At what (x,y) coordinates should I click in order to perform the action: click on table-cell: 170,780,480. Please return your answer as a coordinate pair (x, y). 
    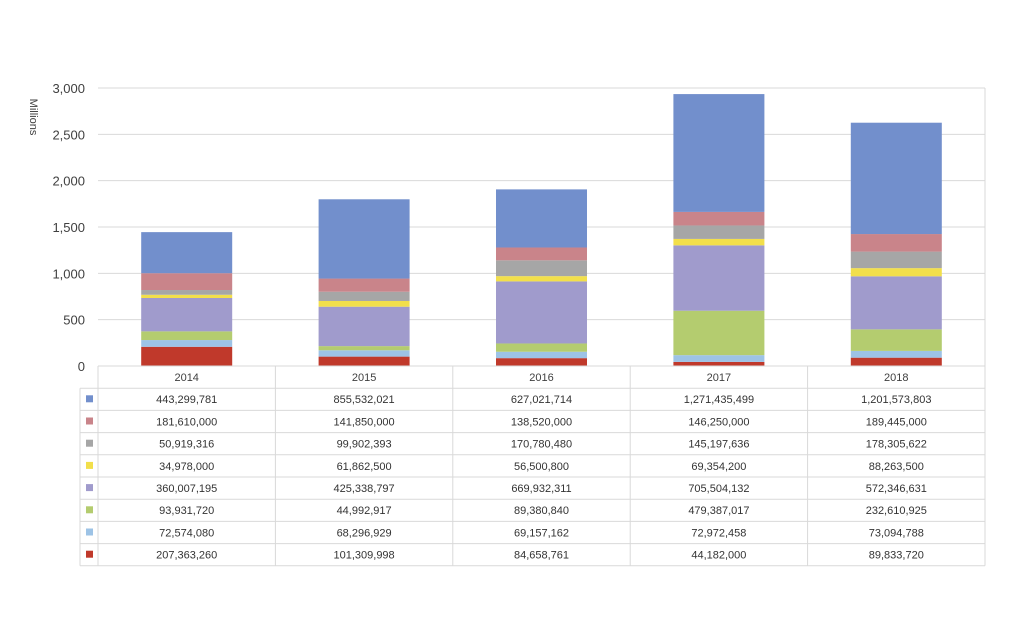
    Looking at the image, I should click on (541, 445).